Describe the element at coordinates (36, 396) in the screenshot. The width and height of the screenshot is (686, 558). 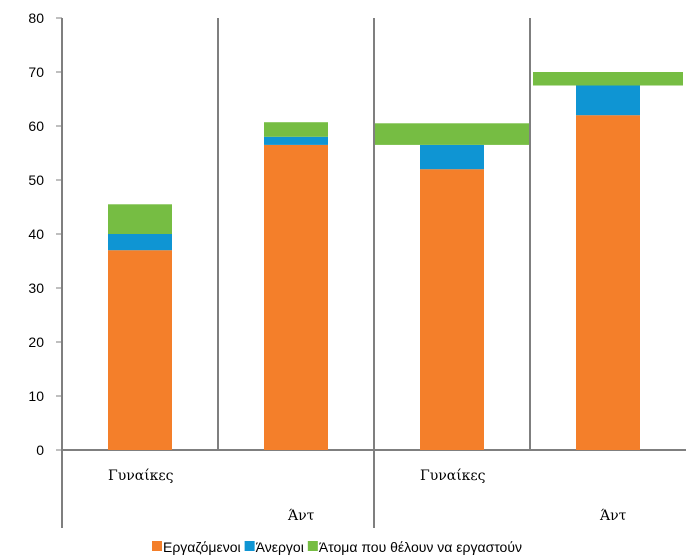
I see `y-tick-label: 10` at that location.